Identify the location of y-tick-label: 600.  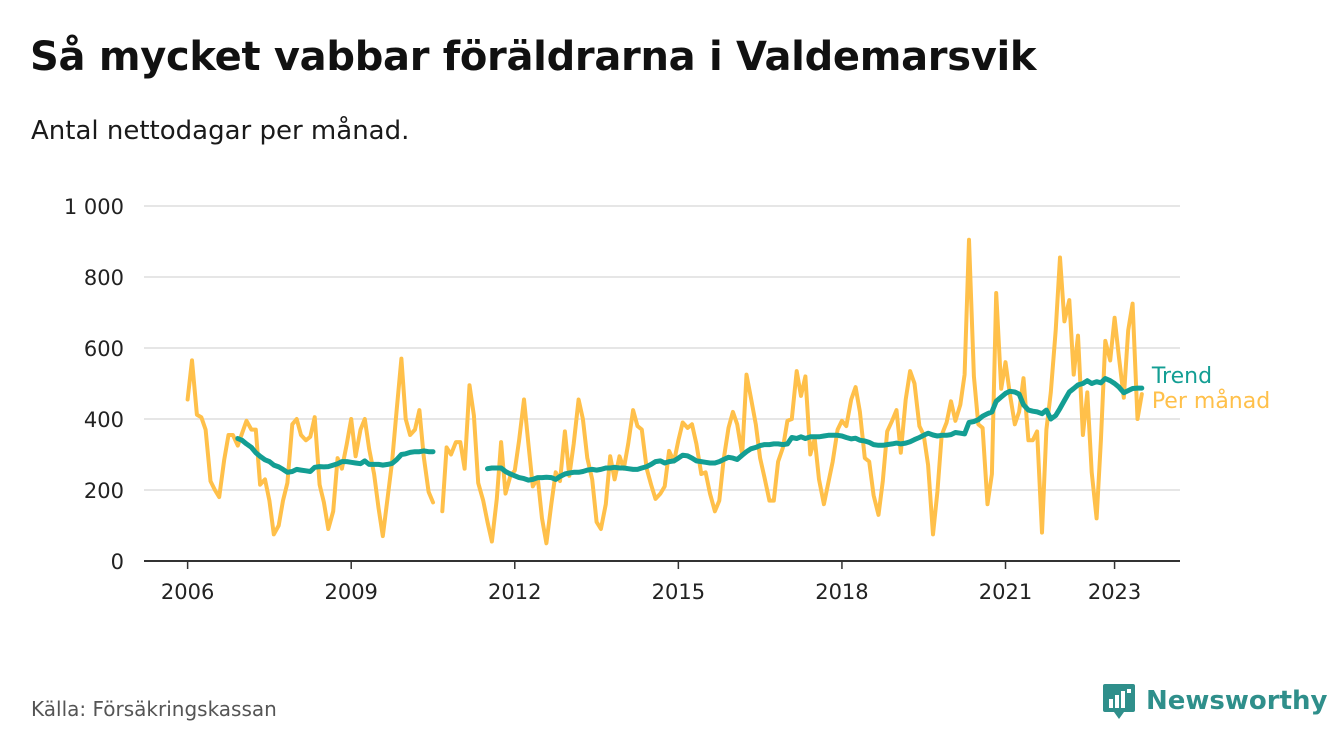
(104, 349).